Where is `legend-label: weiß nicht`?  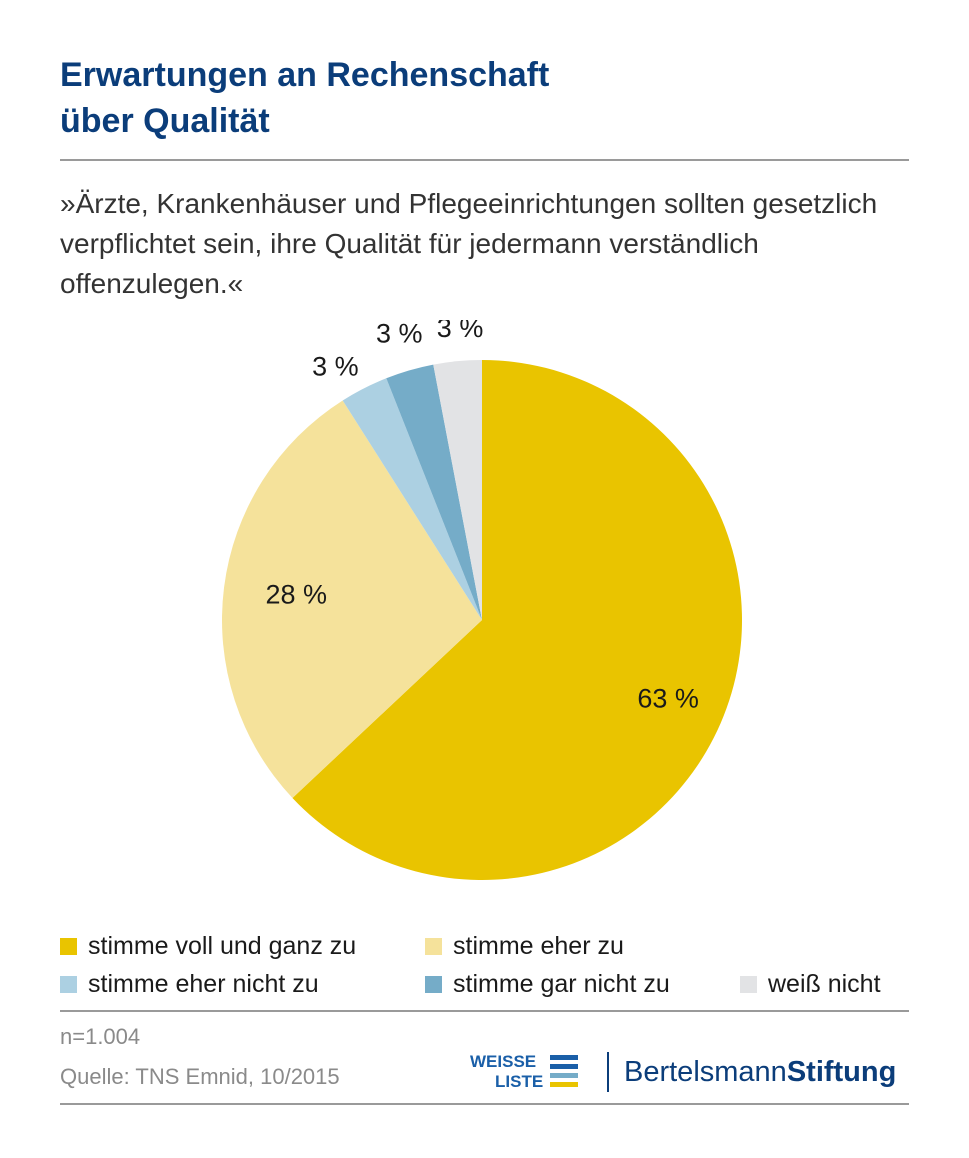 legend-label: weiß nicht is located at coordinates (824, 983).